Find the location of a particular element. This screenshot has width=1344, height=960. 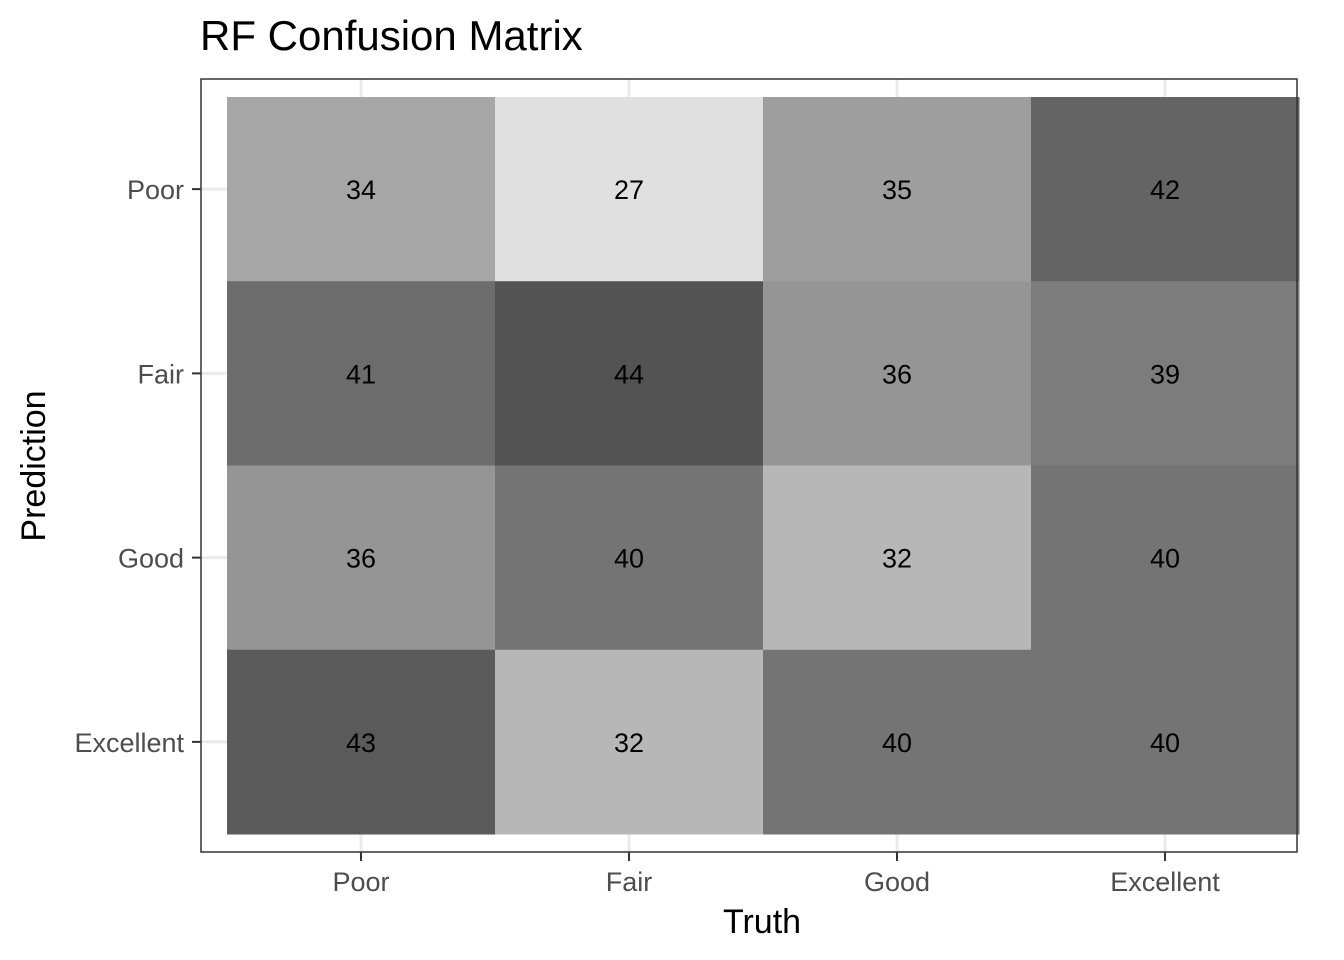

cell-value-label: 39 is located at coordinates (1165, 374).